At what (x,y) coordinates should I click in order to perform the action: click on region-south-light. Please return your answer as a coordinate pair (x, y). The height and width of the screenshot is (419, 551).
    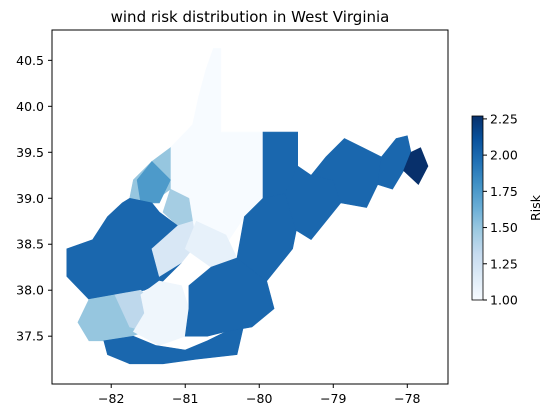
    Looking at the image, I should click on (161, 313).